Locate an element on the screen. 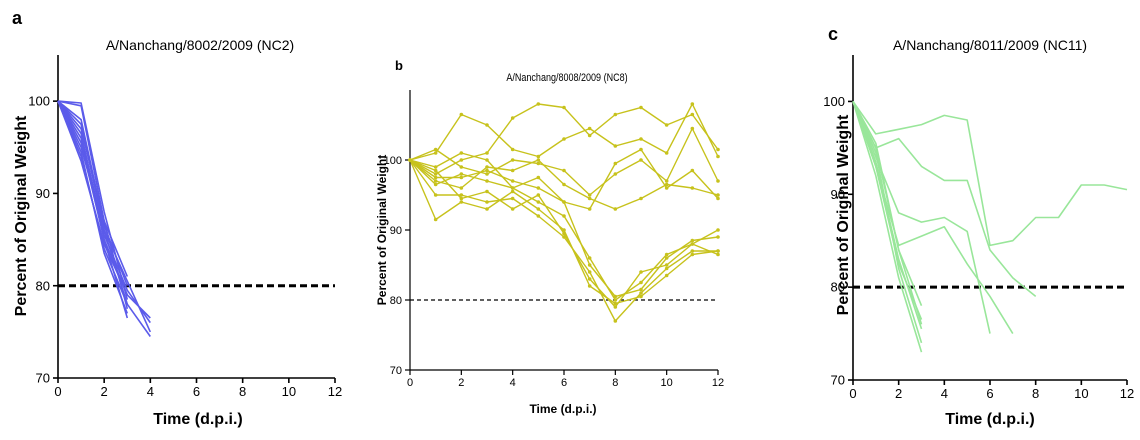 The image size is (1140, 440). x-tick-label: 6 is located at coordinates (196, 391).